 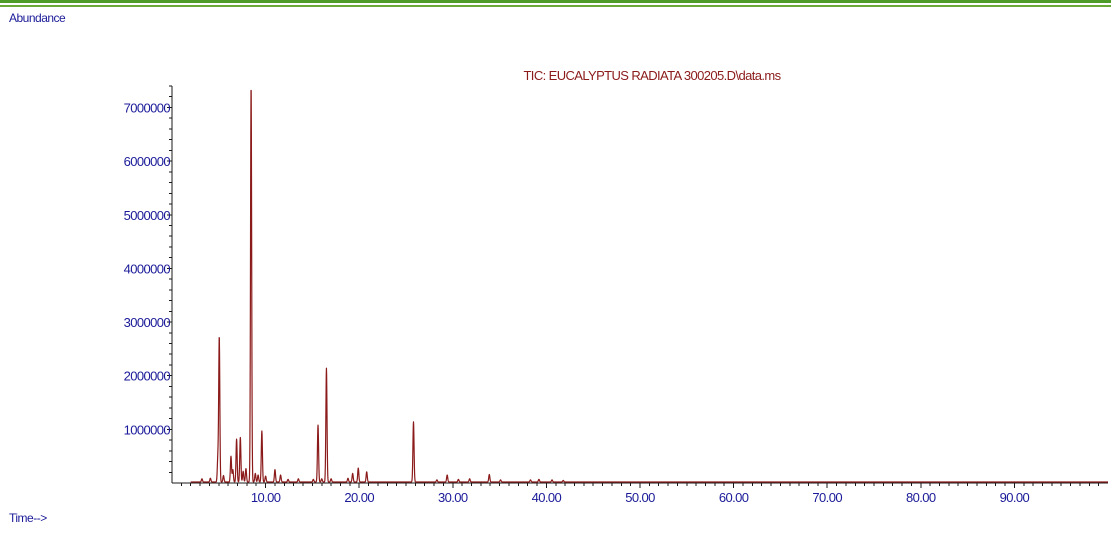 I want to click on y-tick-label: 7000000, so click(x=147, y=107).